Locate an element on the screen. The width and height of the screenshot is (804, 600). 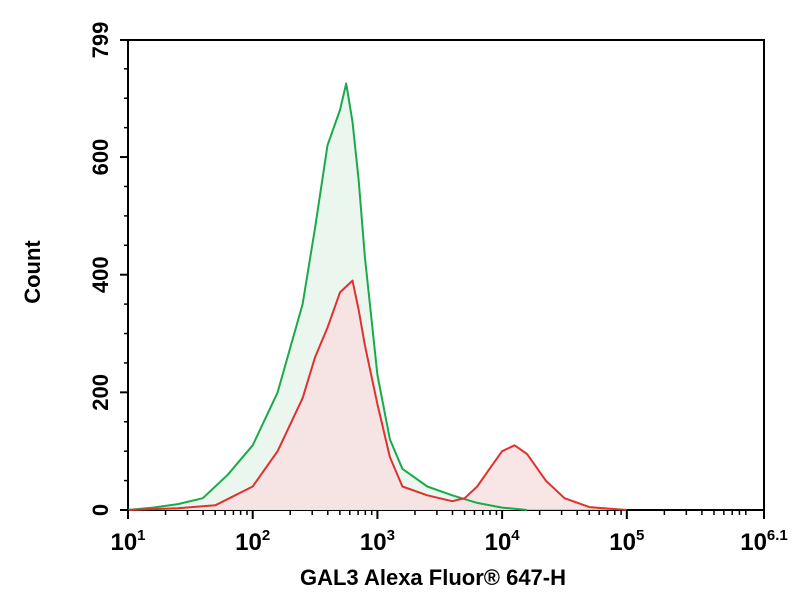
y-tick-label: 400 is located at coordinates (100, 274).